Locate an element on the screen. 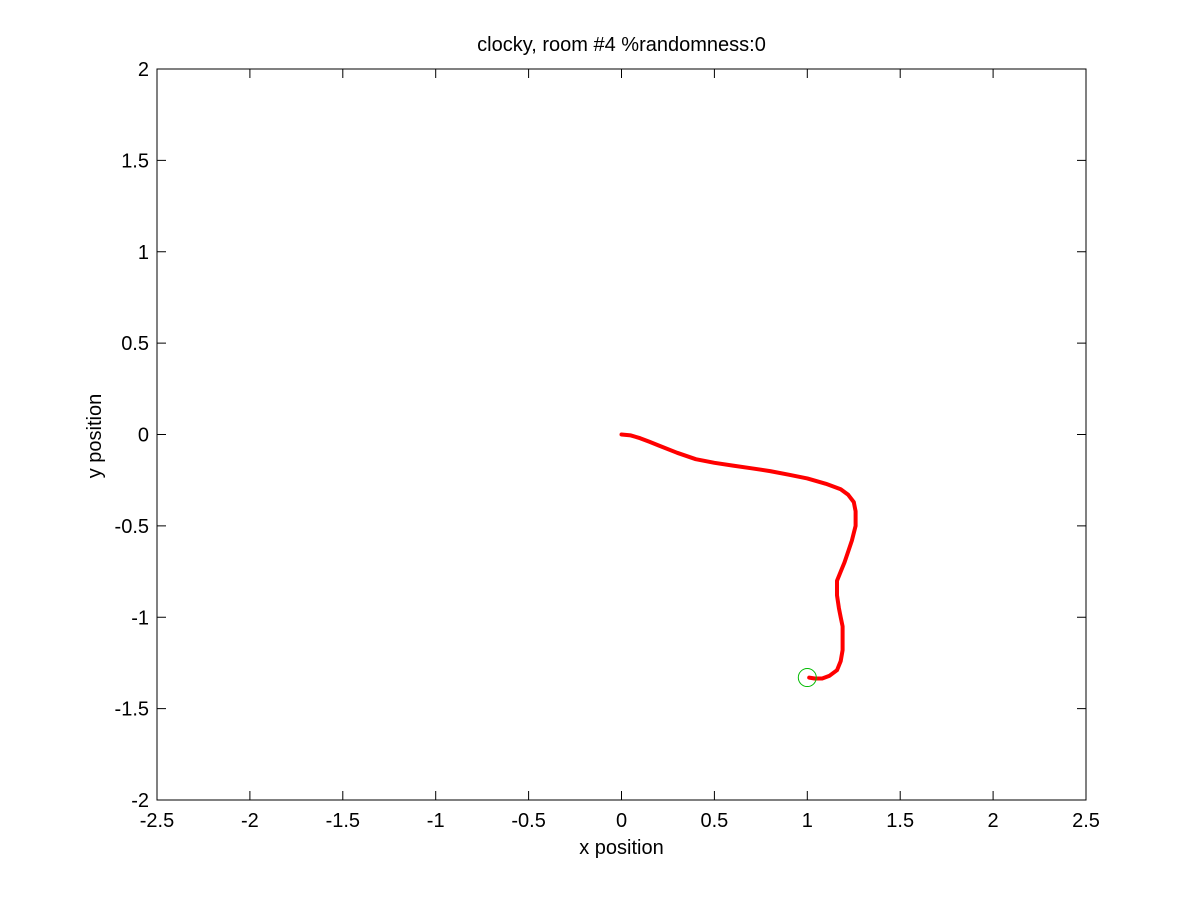 Image resolution: width=1200 pixels, height=905 pixels. x-tick-label: 0 is located at coordinates (621, 821).